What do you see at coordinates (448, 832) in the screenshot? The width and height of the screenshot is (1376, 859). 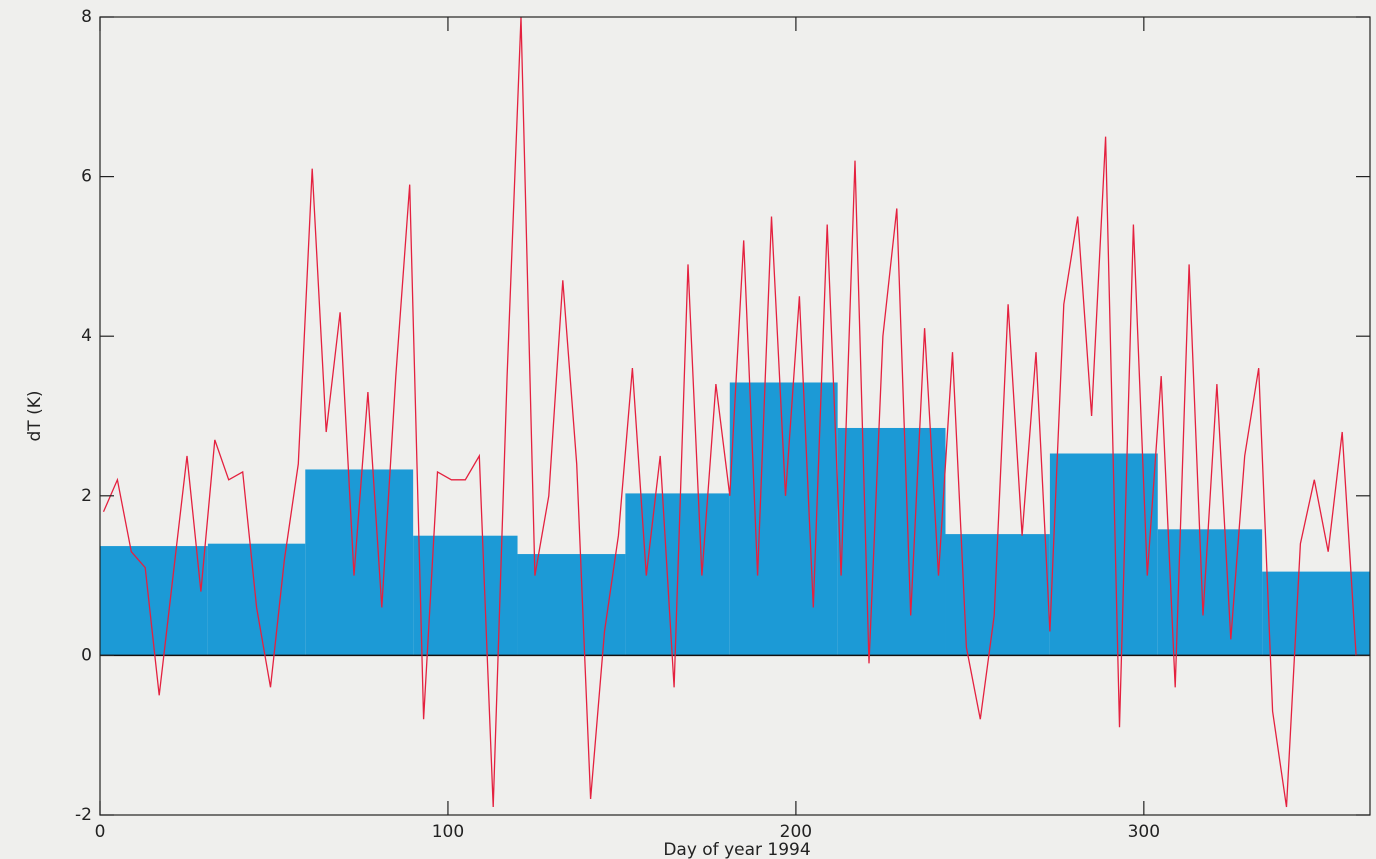 I see `x-tick-label: 100` at bounding box center [448, 832].